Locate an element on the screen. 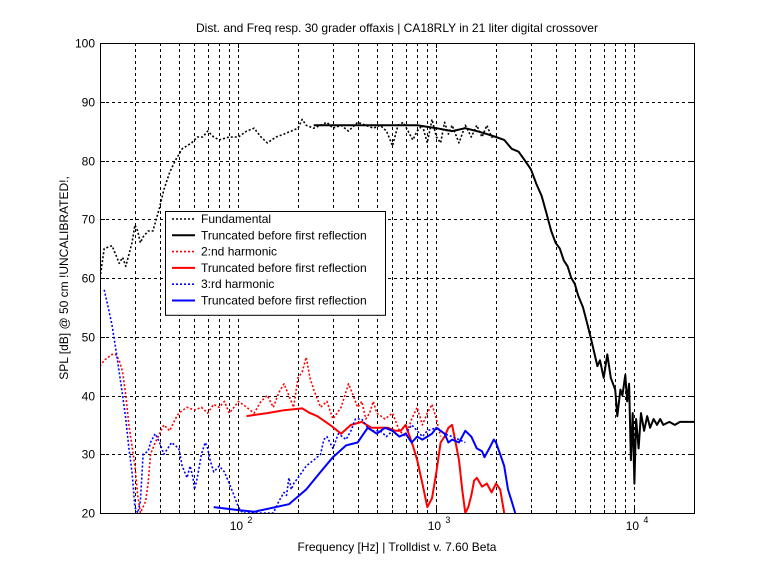 The width and height of the screenshot is (769, 577). legend-label: Fundamental is located at coordinates (236, 219).